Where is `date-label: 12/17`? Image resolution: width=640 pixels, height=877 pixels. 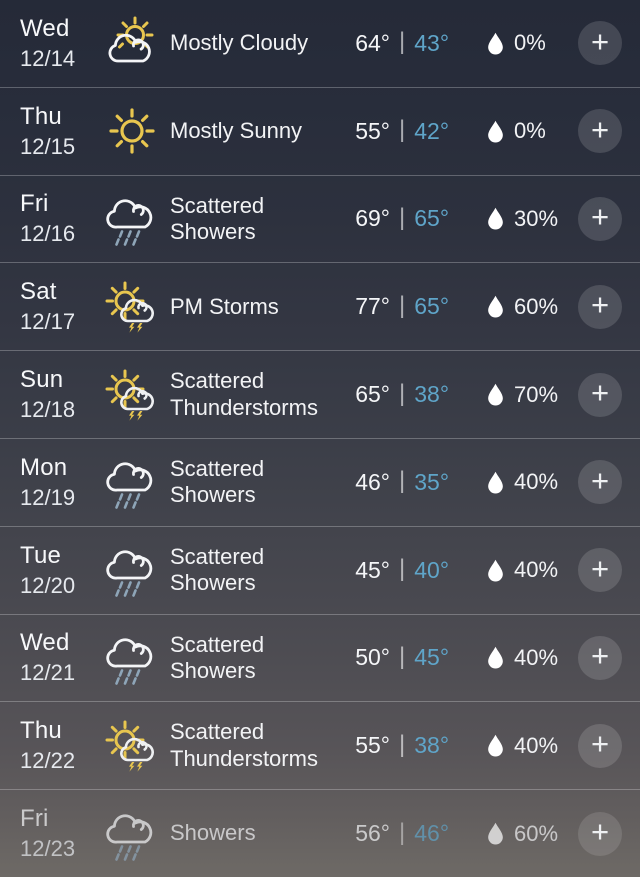 date-label: 12/17 is located at coordinates (48, 322).